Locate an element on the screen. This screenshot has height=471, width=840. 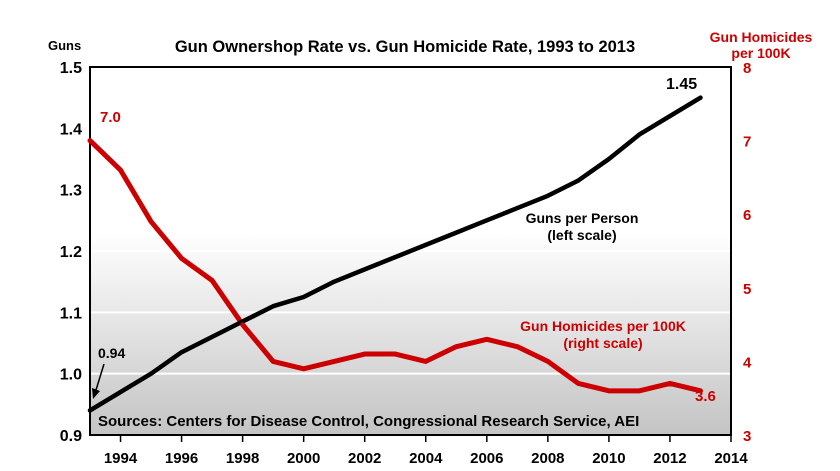
y-left-tick-label: 0.9 is located at coordinates (71, 436).